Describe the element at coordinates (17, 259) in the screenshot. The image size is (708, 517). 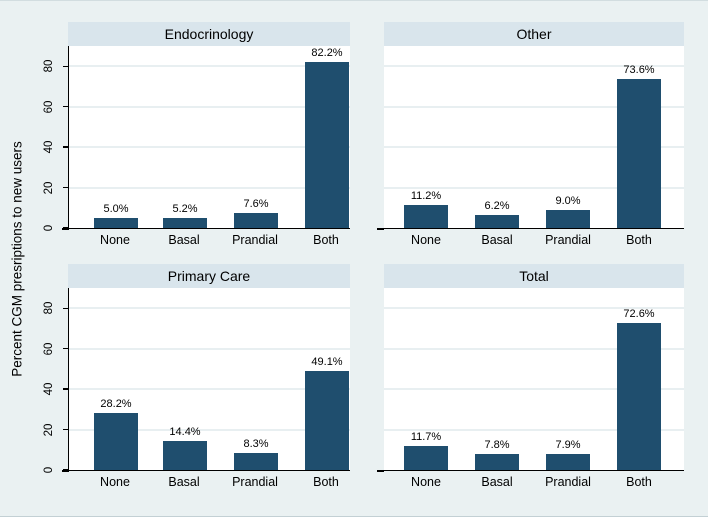
I see `y-axis-title: Percent CGM presriptions to new users` at that location.